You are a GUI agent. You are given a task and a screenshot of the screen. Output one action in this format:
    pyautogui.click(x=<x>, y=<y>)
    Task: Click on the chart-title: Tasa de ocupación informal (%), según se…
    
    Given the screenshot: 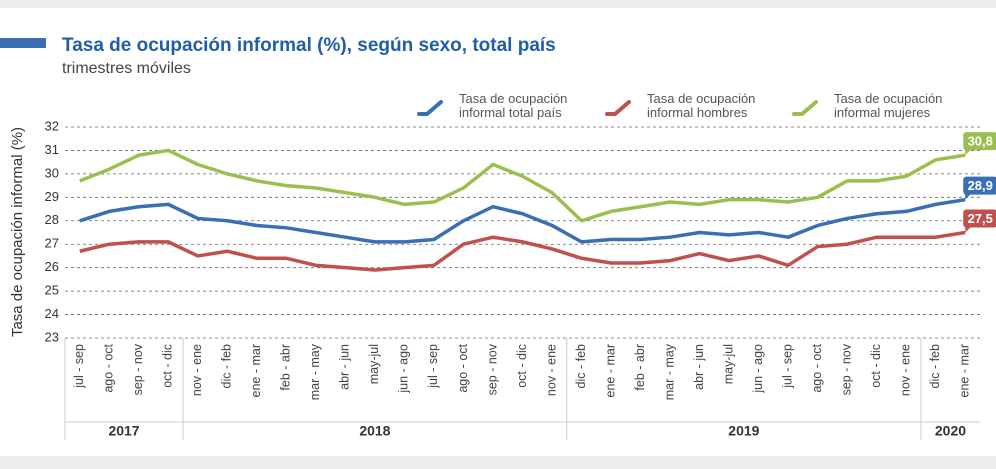 What is the action you would take?
    pyautogui.click(x=309, y=45)
    